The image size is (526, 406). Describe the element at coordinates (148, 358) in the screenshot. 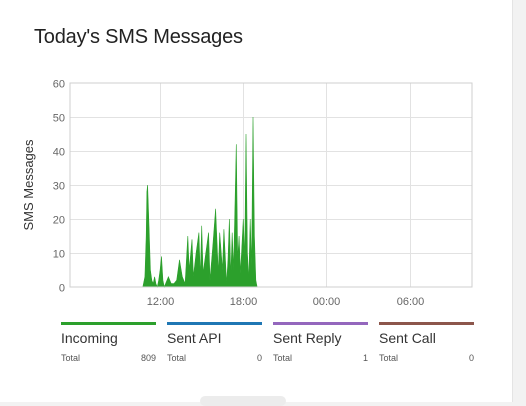

I see `legend-total-value: 809` at that location.